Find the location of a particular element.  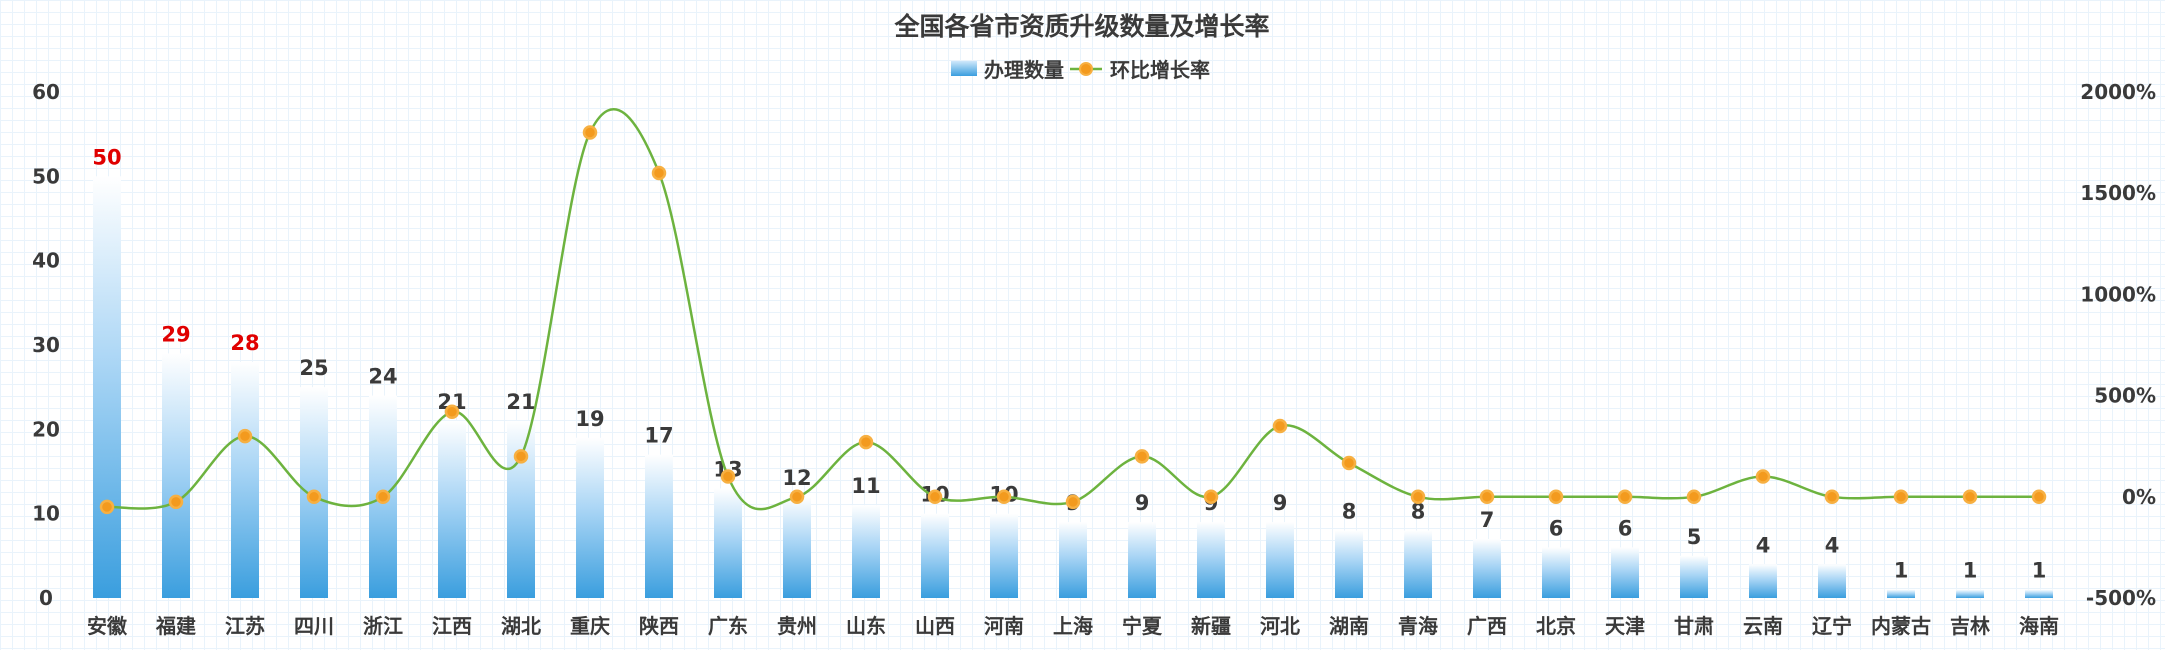

x-tick-label: 新疆 is located at coordinates (1211, 626).